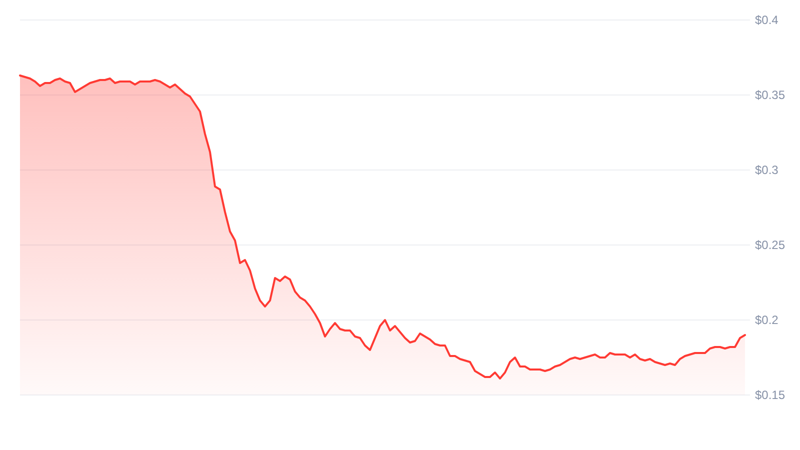 This screenshot has width=800, height=450. What do you see at coordinates (770, 95) in the screenshot?
I see `y-tick-label: $0.35` at bounding box center [770, 95].